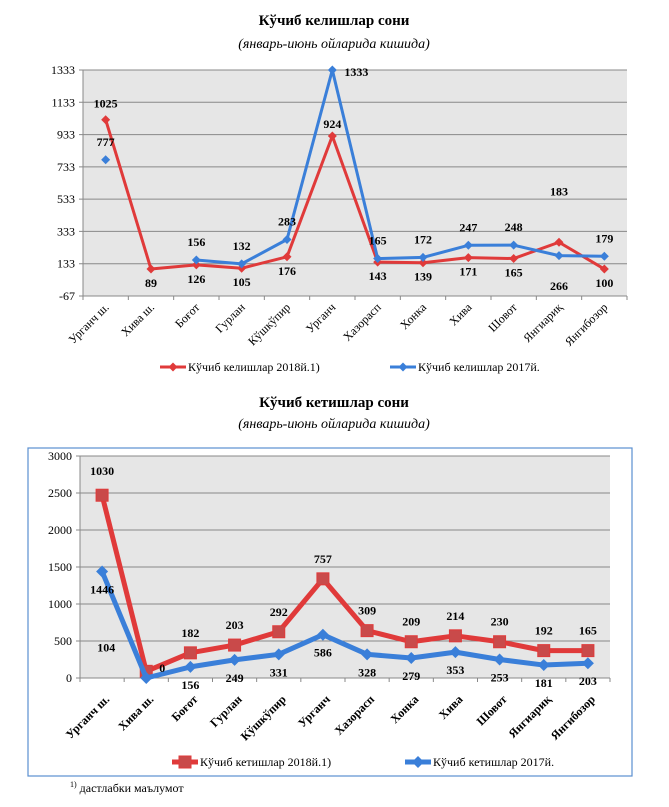  Describe the element at coordinates (66, 135) in the screenshot. I see `y-tick-label: 933` at that location.